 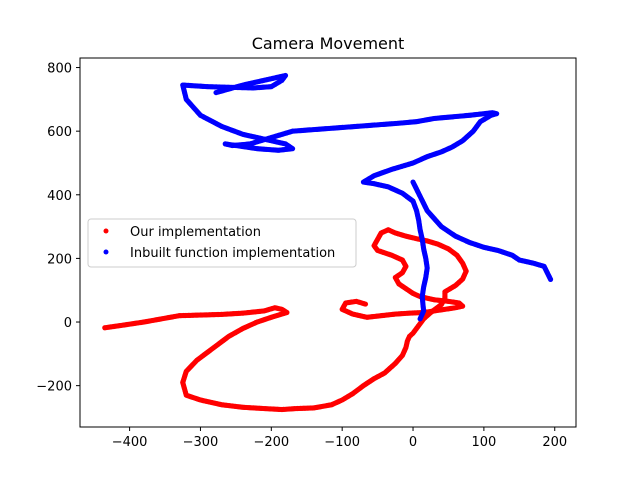 What do you see at coordinates (232, 253) in the screenshot?
I see `legend-label-inbuilt-implementation: Inbuilt function implementation` at bounding box center [232, 253].